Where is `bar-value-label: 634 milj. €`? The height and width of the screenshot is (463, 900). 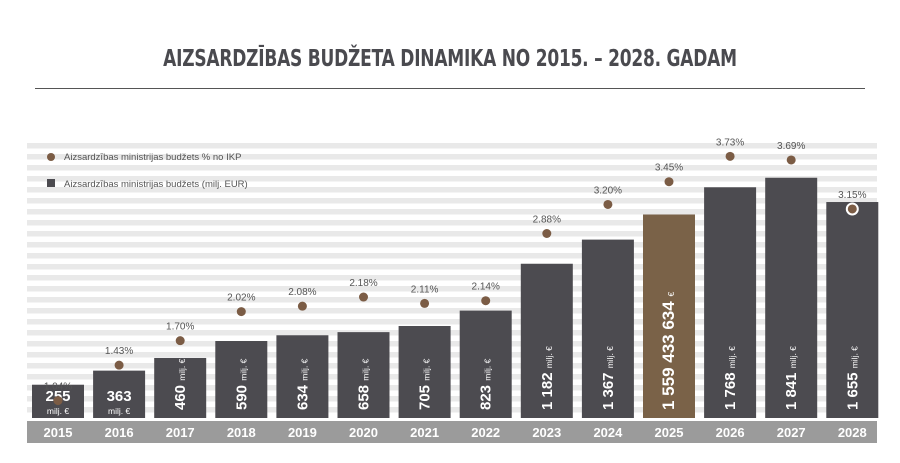
bar-value-label: 634 milj. € is located at coordinates (302, 384).